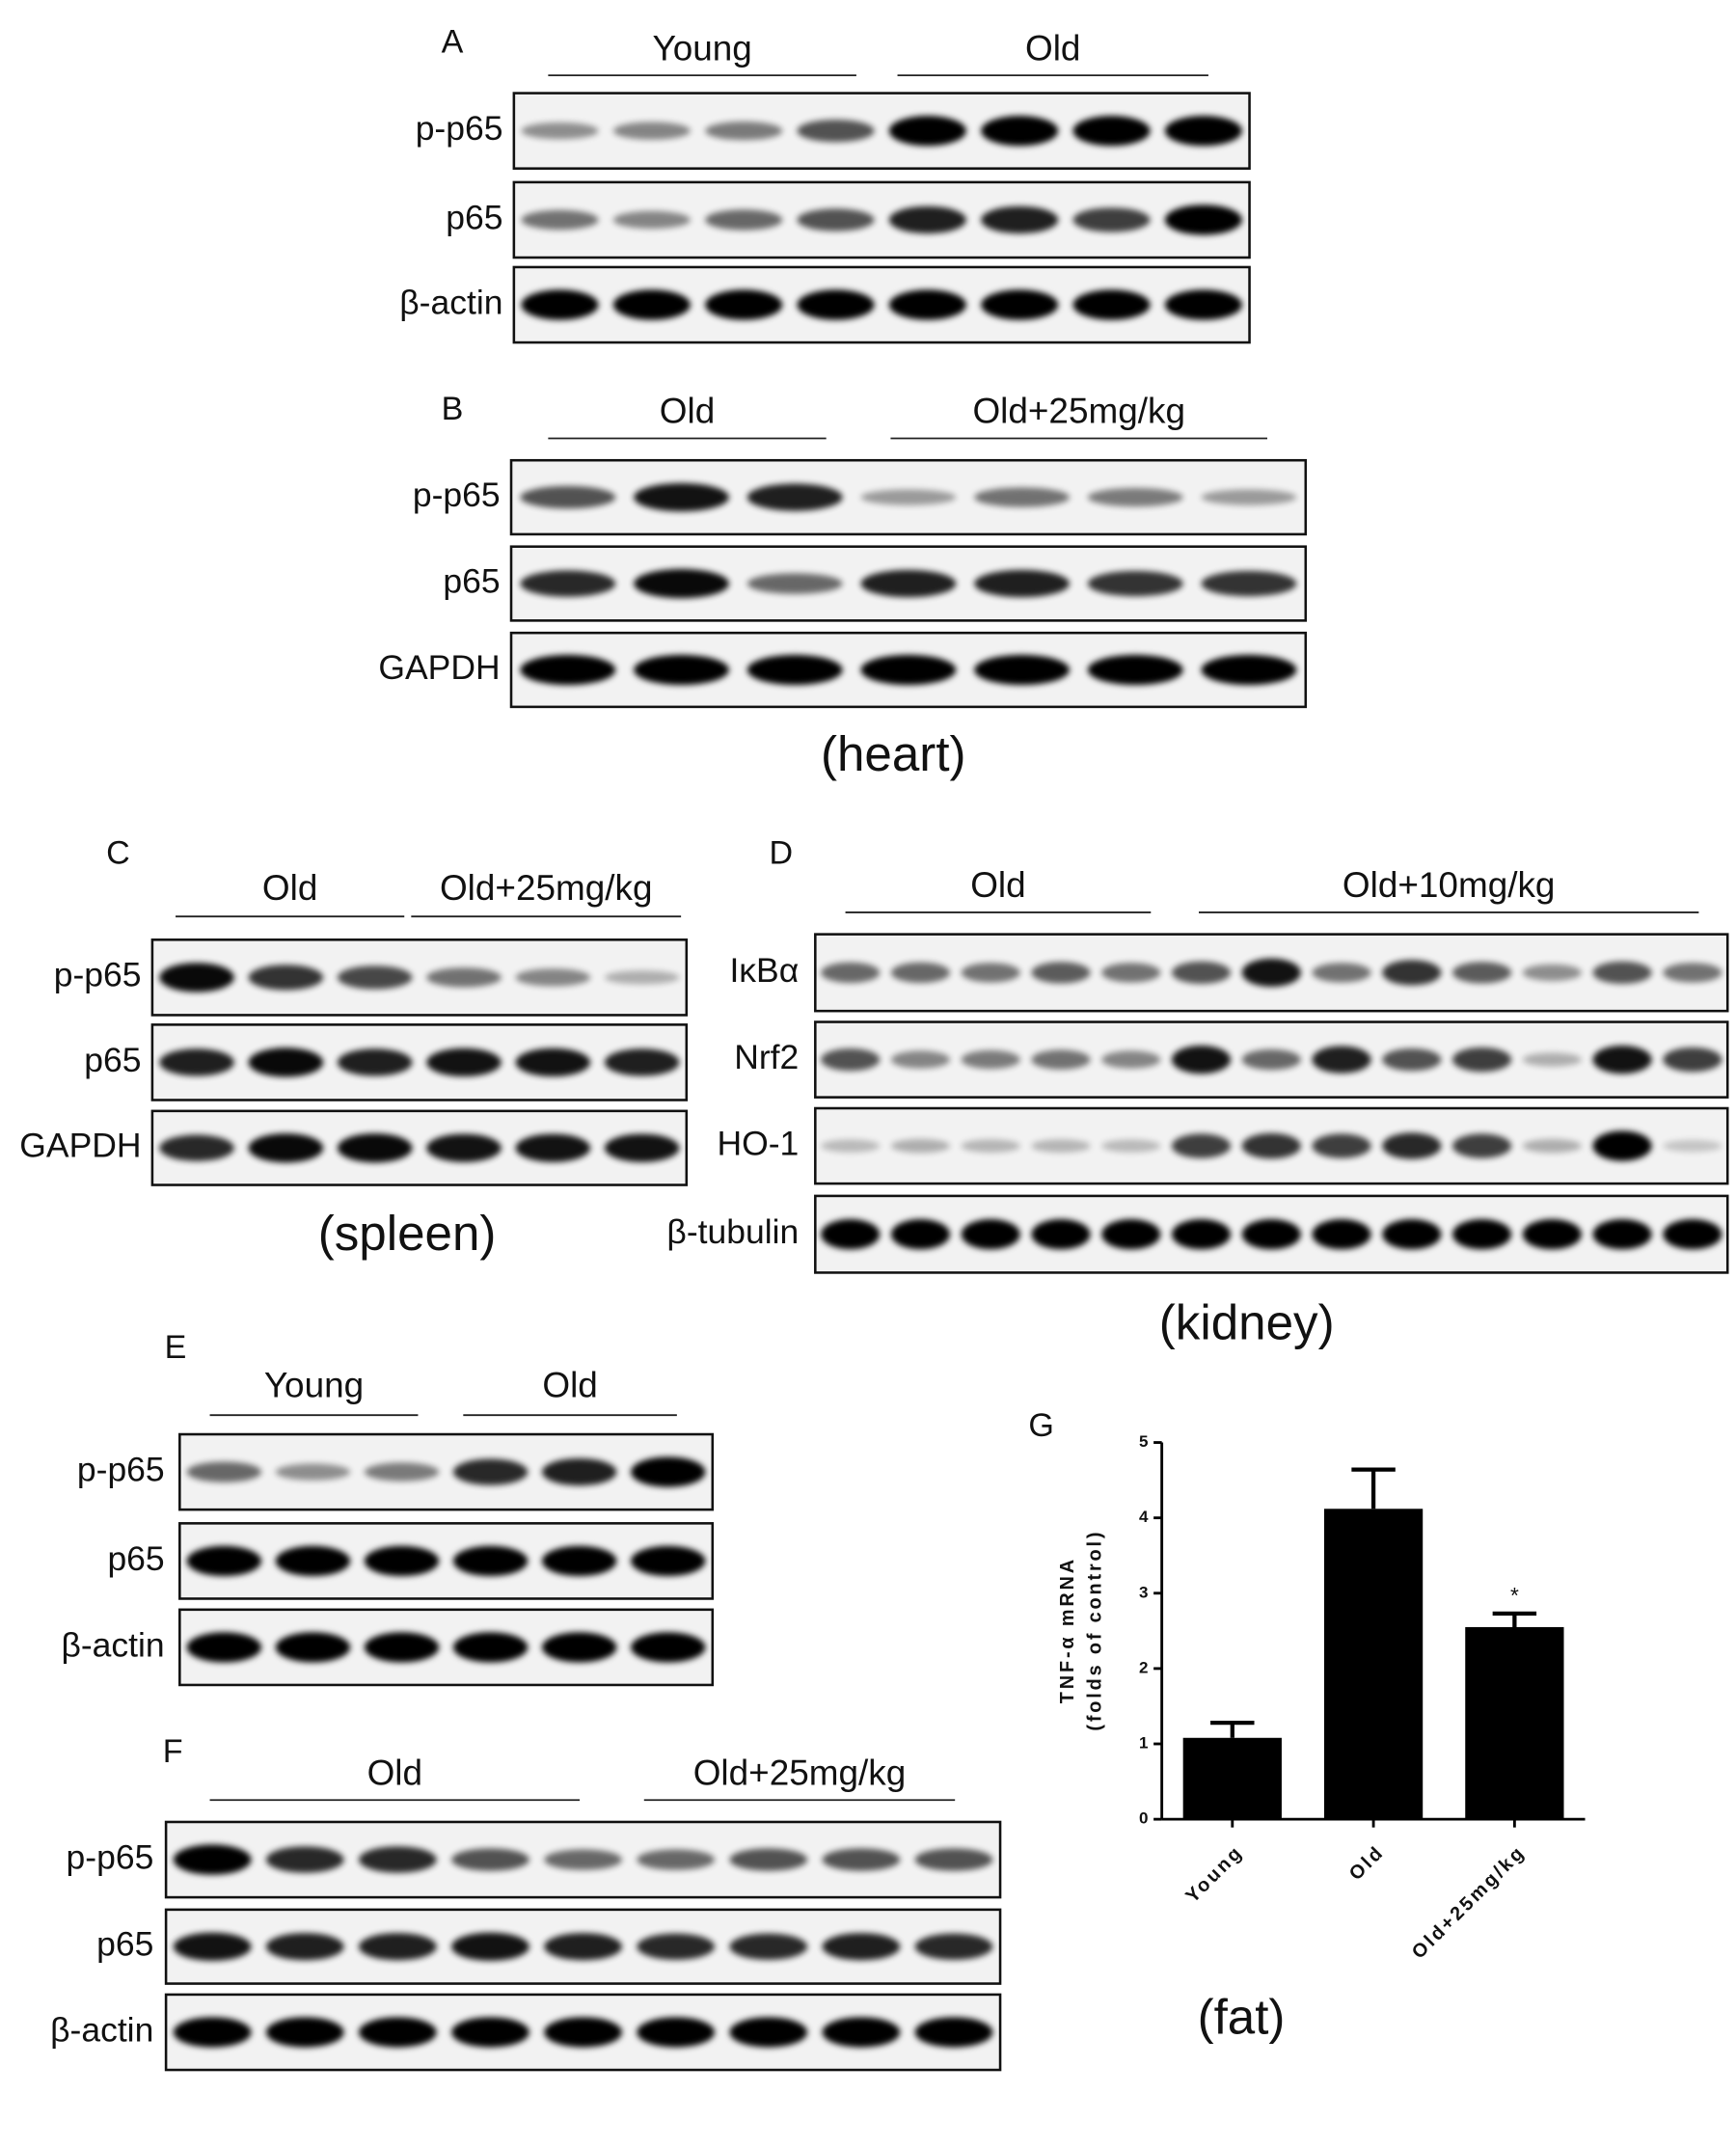  I want to click on x-tick-label: Young, so click(1214, 1874).